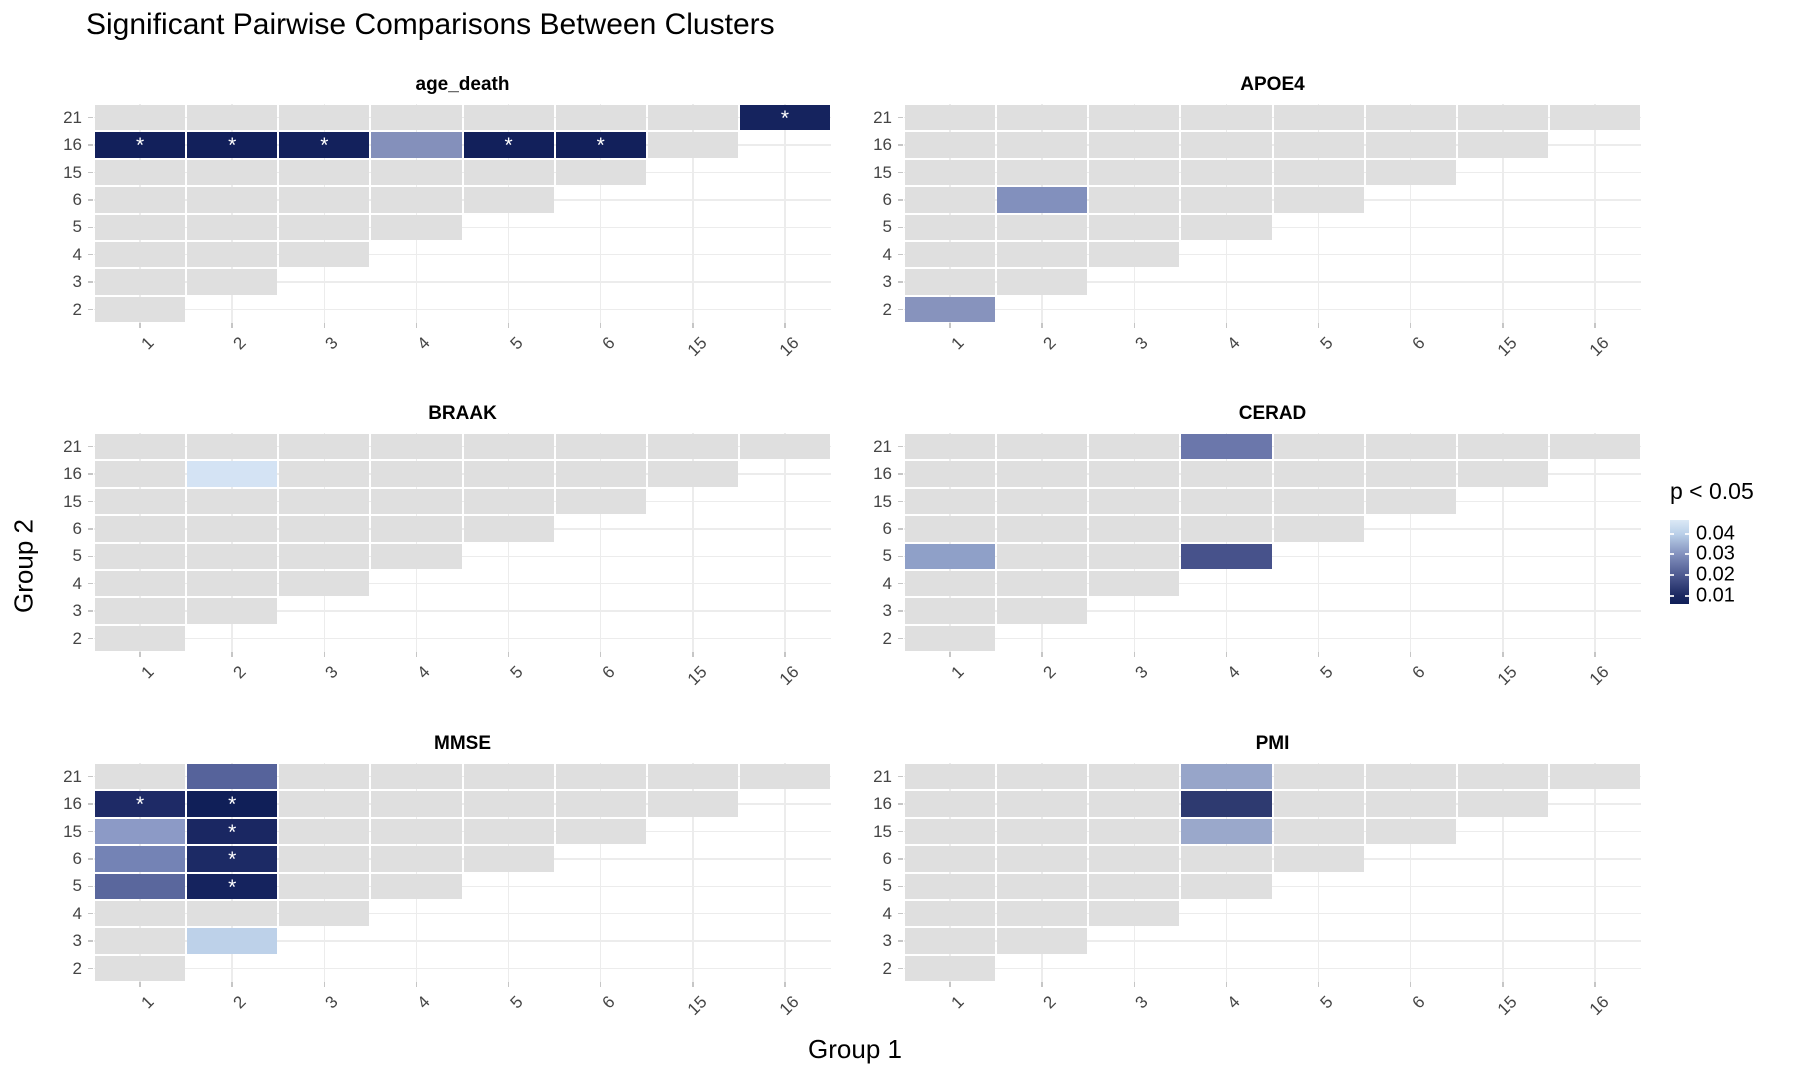  What do you see at coordinates (882, 145) in the screenshot?
I see `y-tick-label: 16` at bounding box center [882, 145].